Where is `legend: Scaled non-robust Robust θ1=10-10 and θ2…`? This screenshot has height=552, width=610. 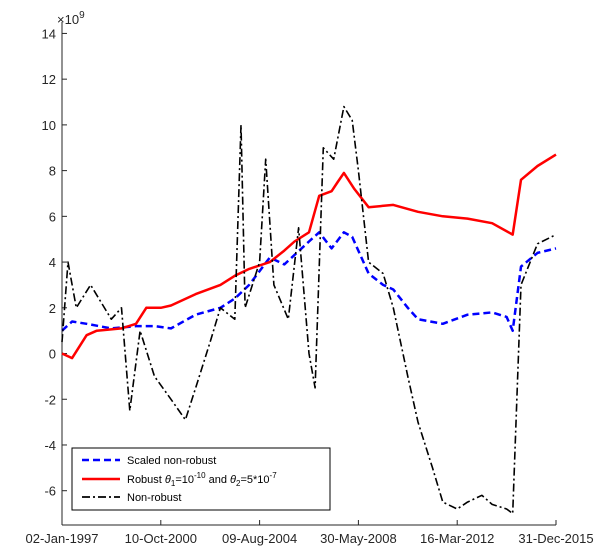
legend: Scaled non-robust Robust θ1=10-10 and θ2… is located at coordinates (201, 479).